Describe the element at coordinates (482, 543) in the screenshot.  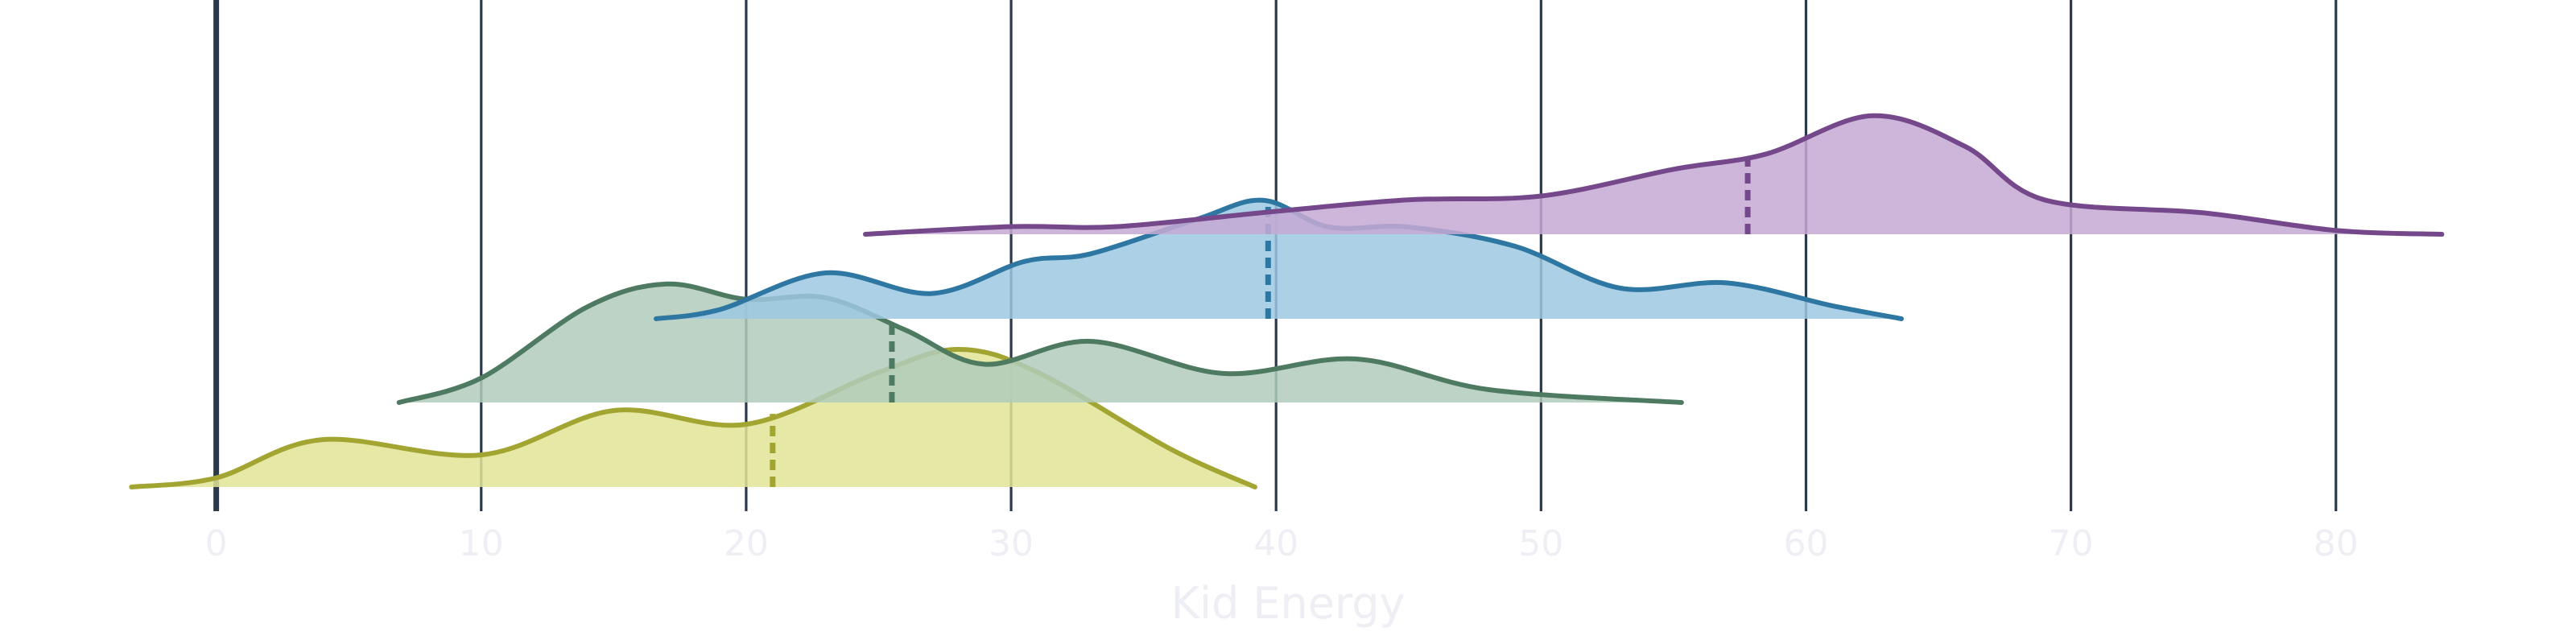
I see `x-tick-label: 10` at that location.